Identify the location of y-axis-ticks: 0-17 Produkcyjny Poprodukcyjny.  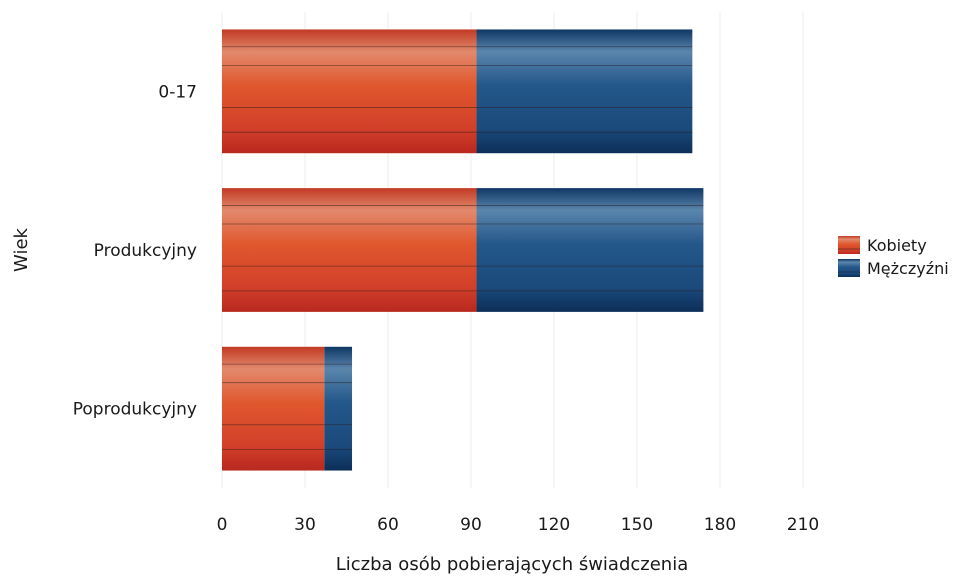
(135, 250).